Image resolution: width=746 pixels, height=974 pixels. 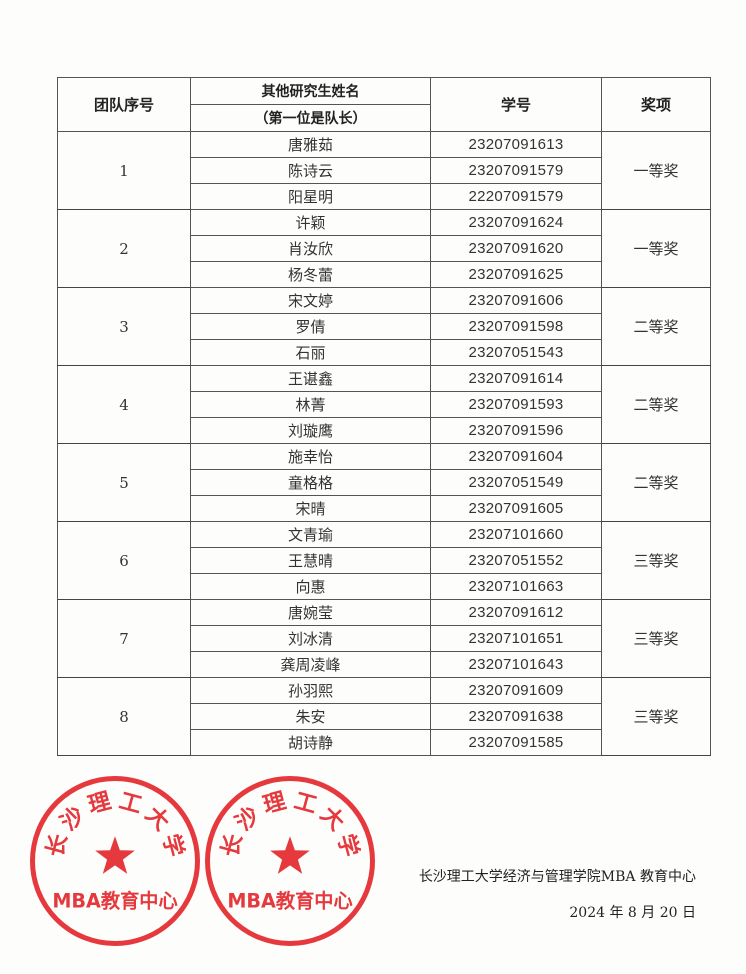 I want to click on student-id: 23207051543, so click(x=516, y=352).